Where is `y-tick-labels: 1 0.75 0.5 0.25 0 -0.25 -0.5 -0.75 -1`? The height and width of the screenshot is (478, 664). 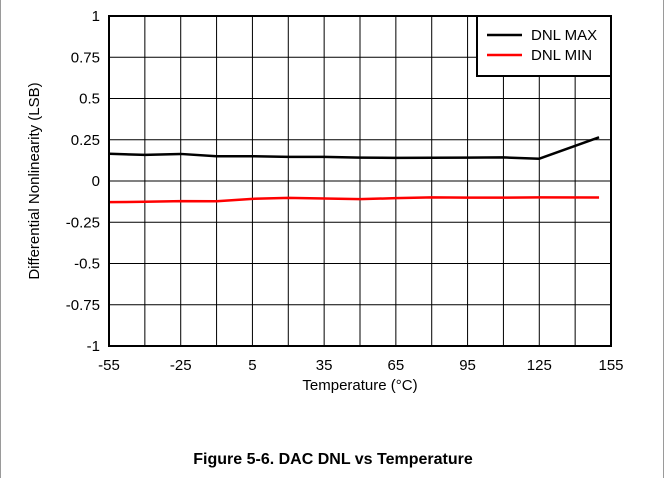
y-tick-labels: 1 0.75 0.5 0.25 0 -0.25 -0.5 -0.75 -1 is located at coordinates (83, 181).